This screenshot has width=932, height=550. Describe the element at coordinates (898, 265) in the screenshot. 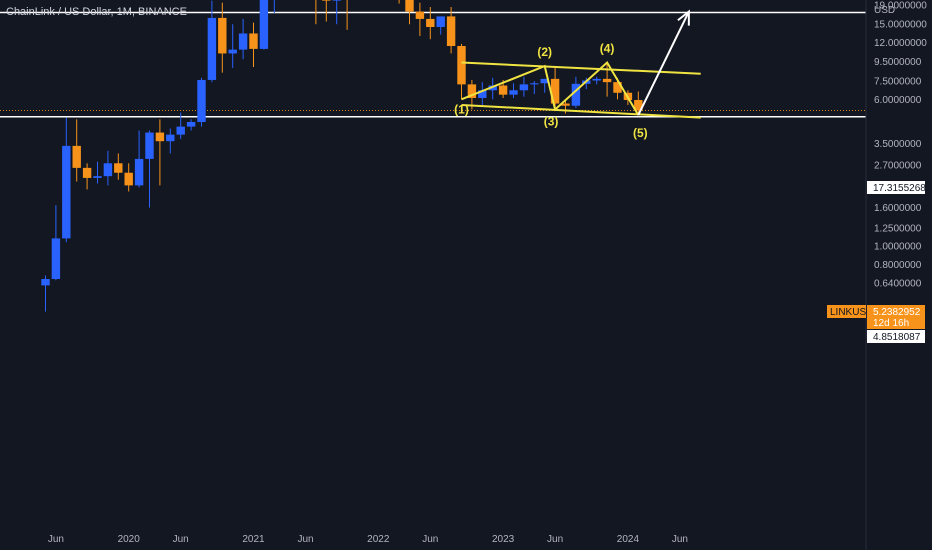

I see `price-tick-label: 0.8000000` at that location.